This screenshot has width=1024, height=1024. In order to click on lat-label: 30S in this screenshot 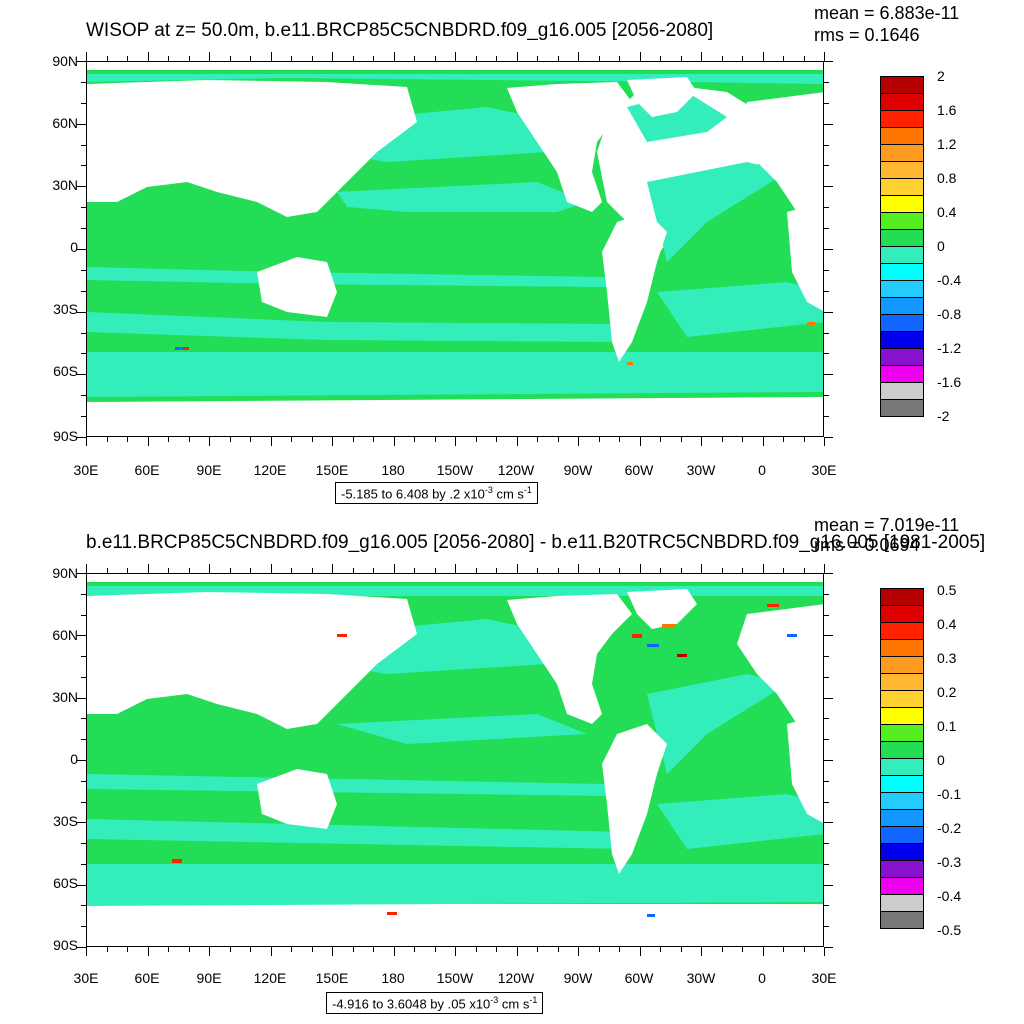, I will do `click(65, 821)`.